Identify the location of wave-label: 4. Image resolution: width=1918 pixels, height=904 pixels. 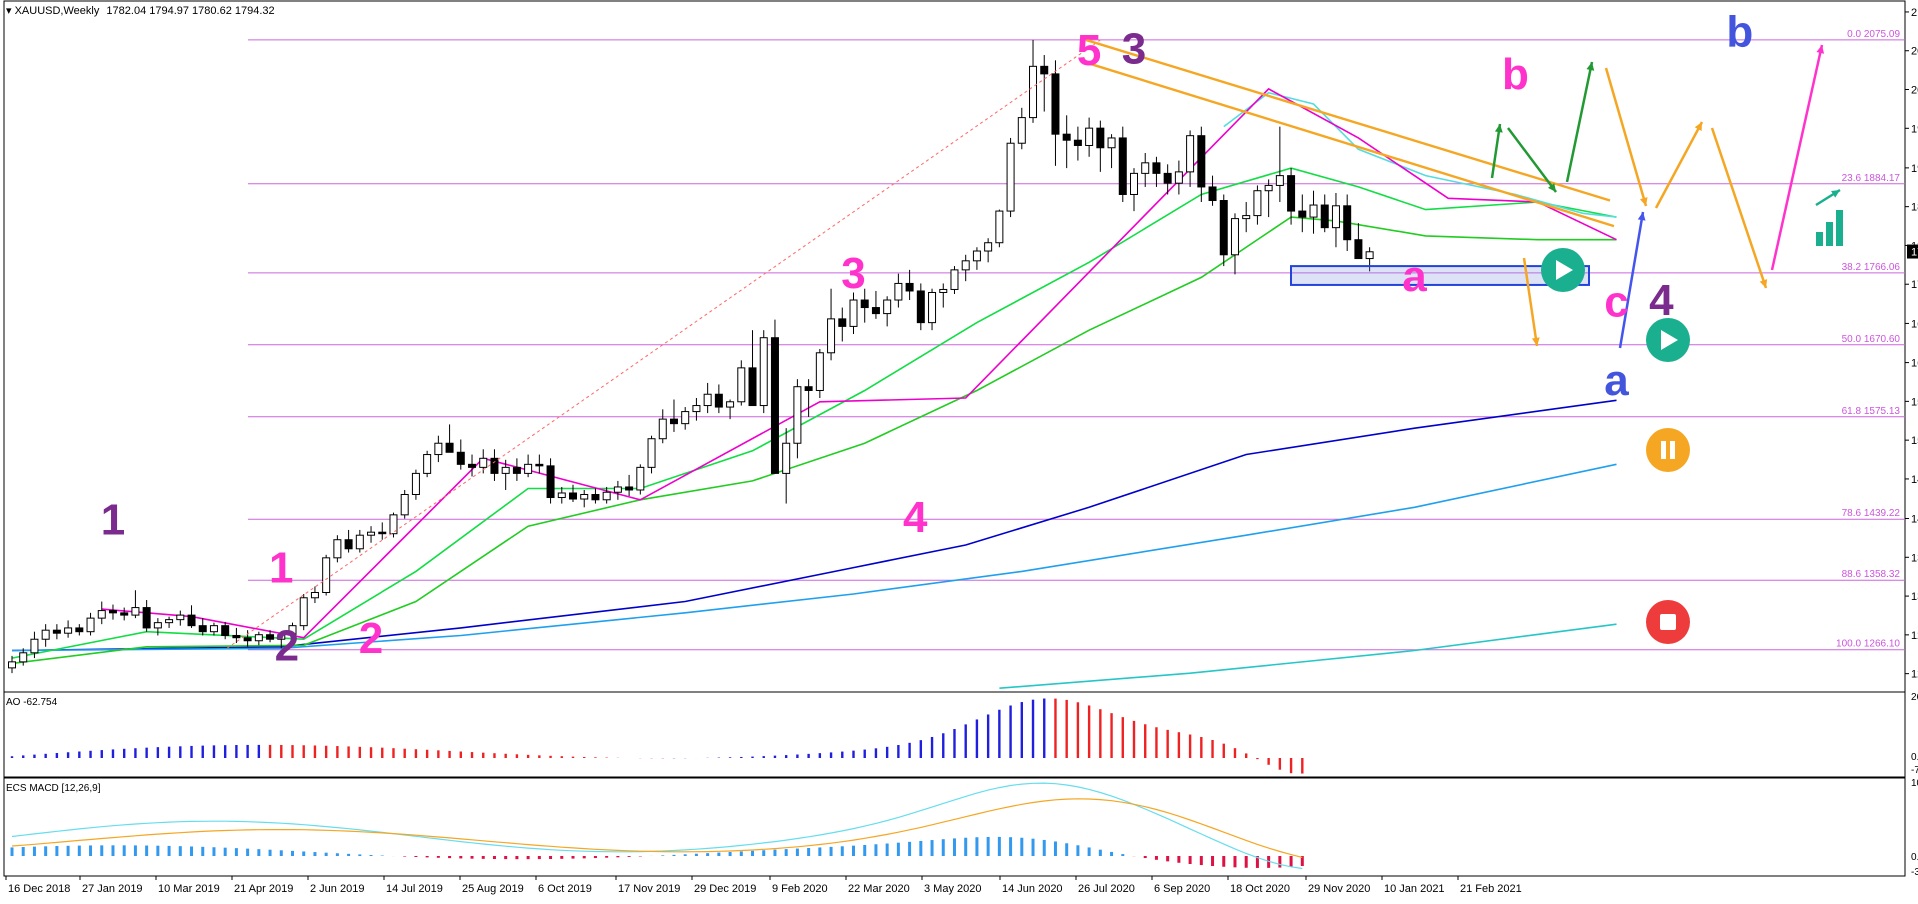
(915, 517).